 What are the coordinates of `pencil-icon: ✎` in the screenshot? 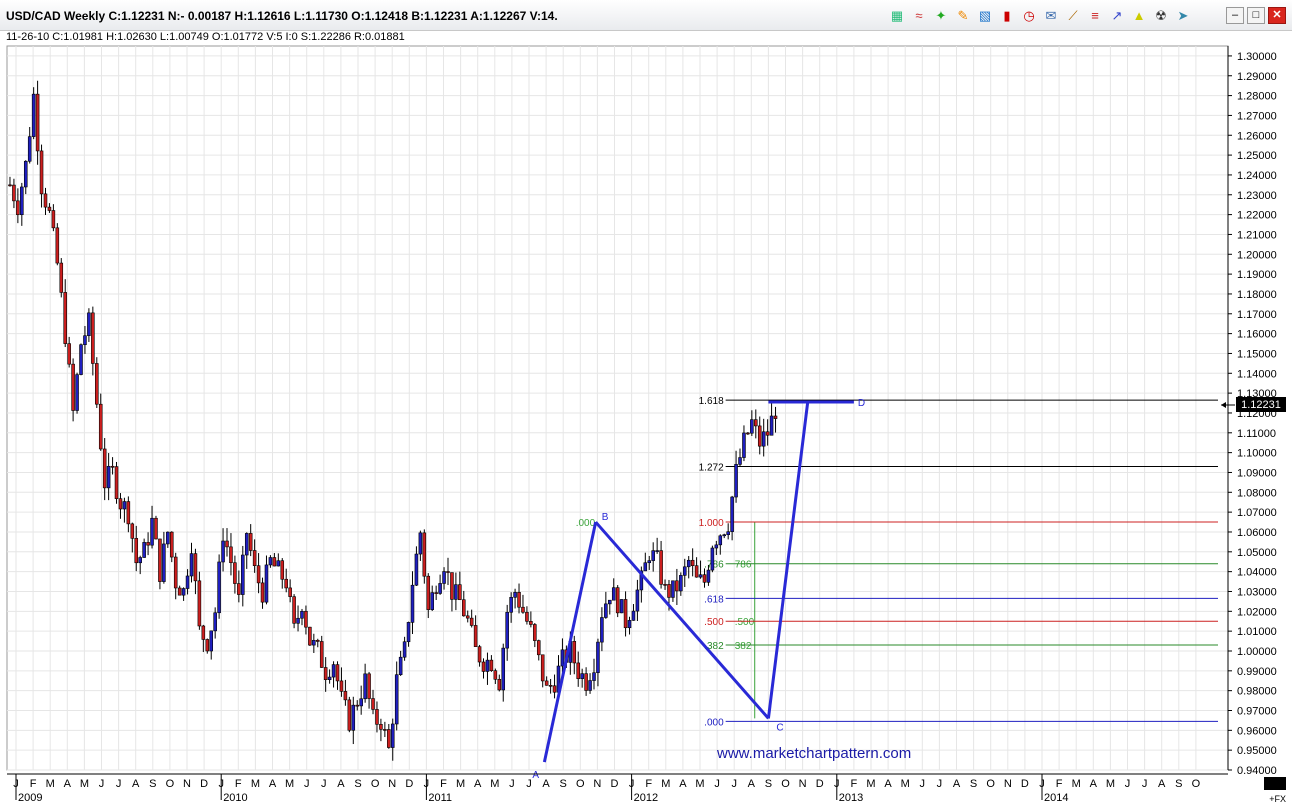 It's located at (963, 15).